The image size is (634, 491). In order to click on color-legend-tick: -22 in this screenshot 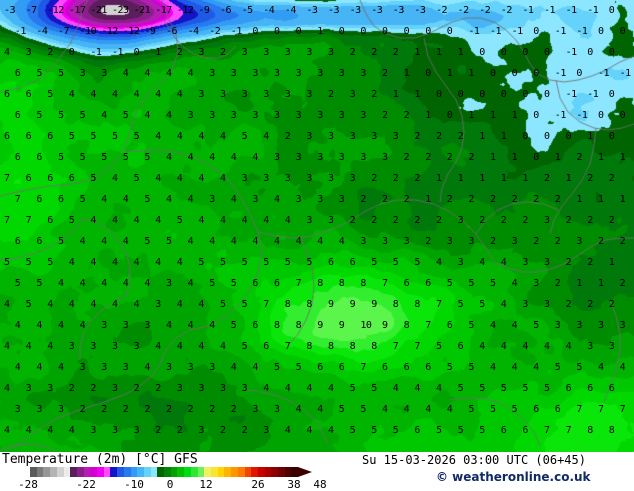, I will do `click(86, 484)`.